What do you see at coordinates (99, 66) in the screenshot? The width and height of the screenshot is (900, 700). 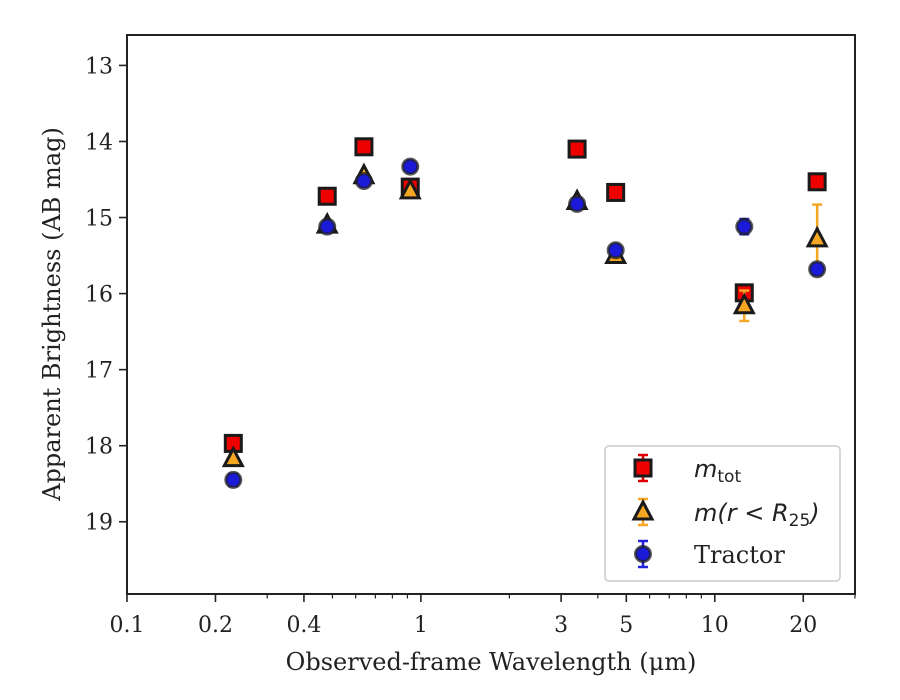 I see `y-tick-label: 13` at bounding box center [99, 66].